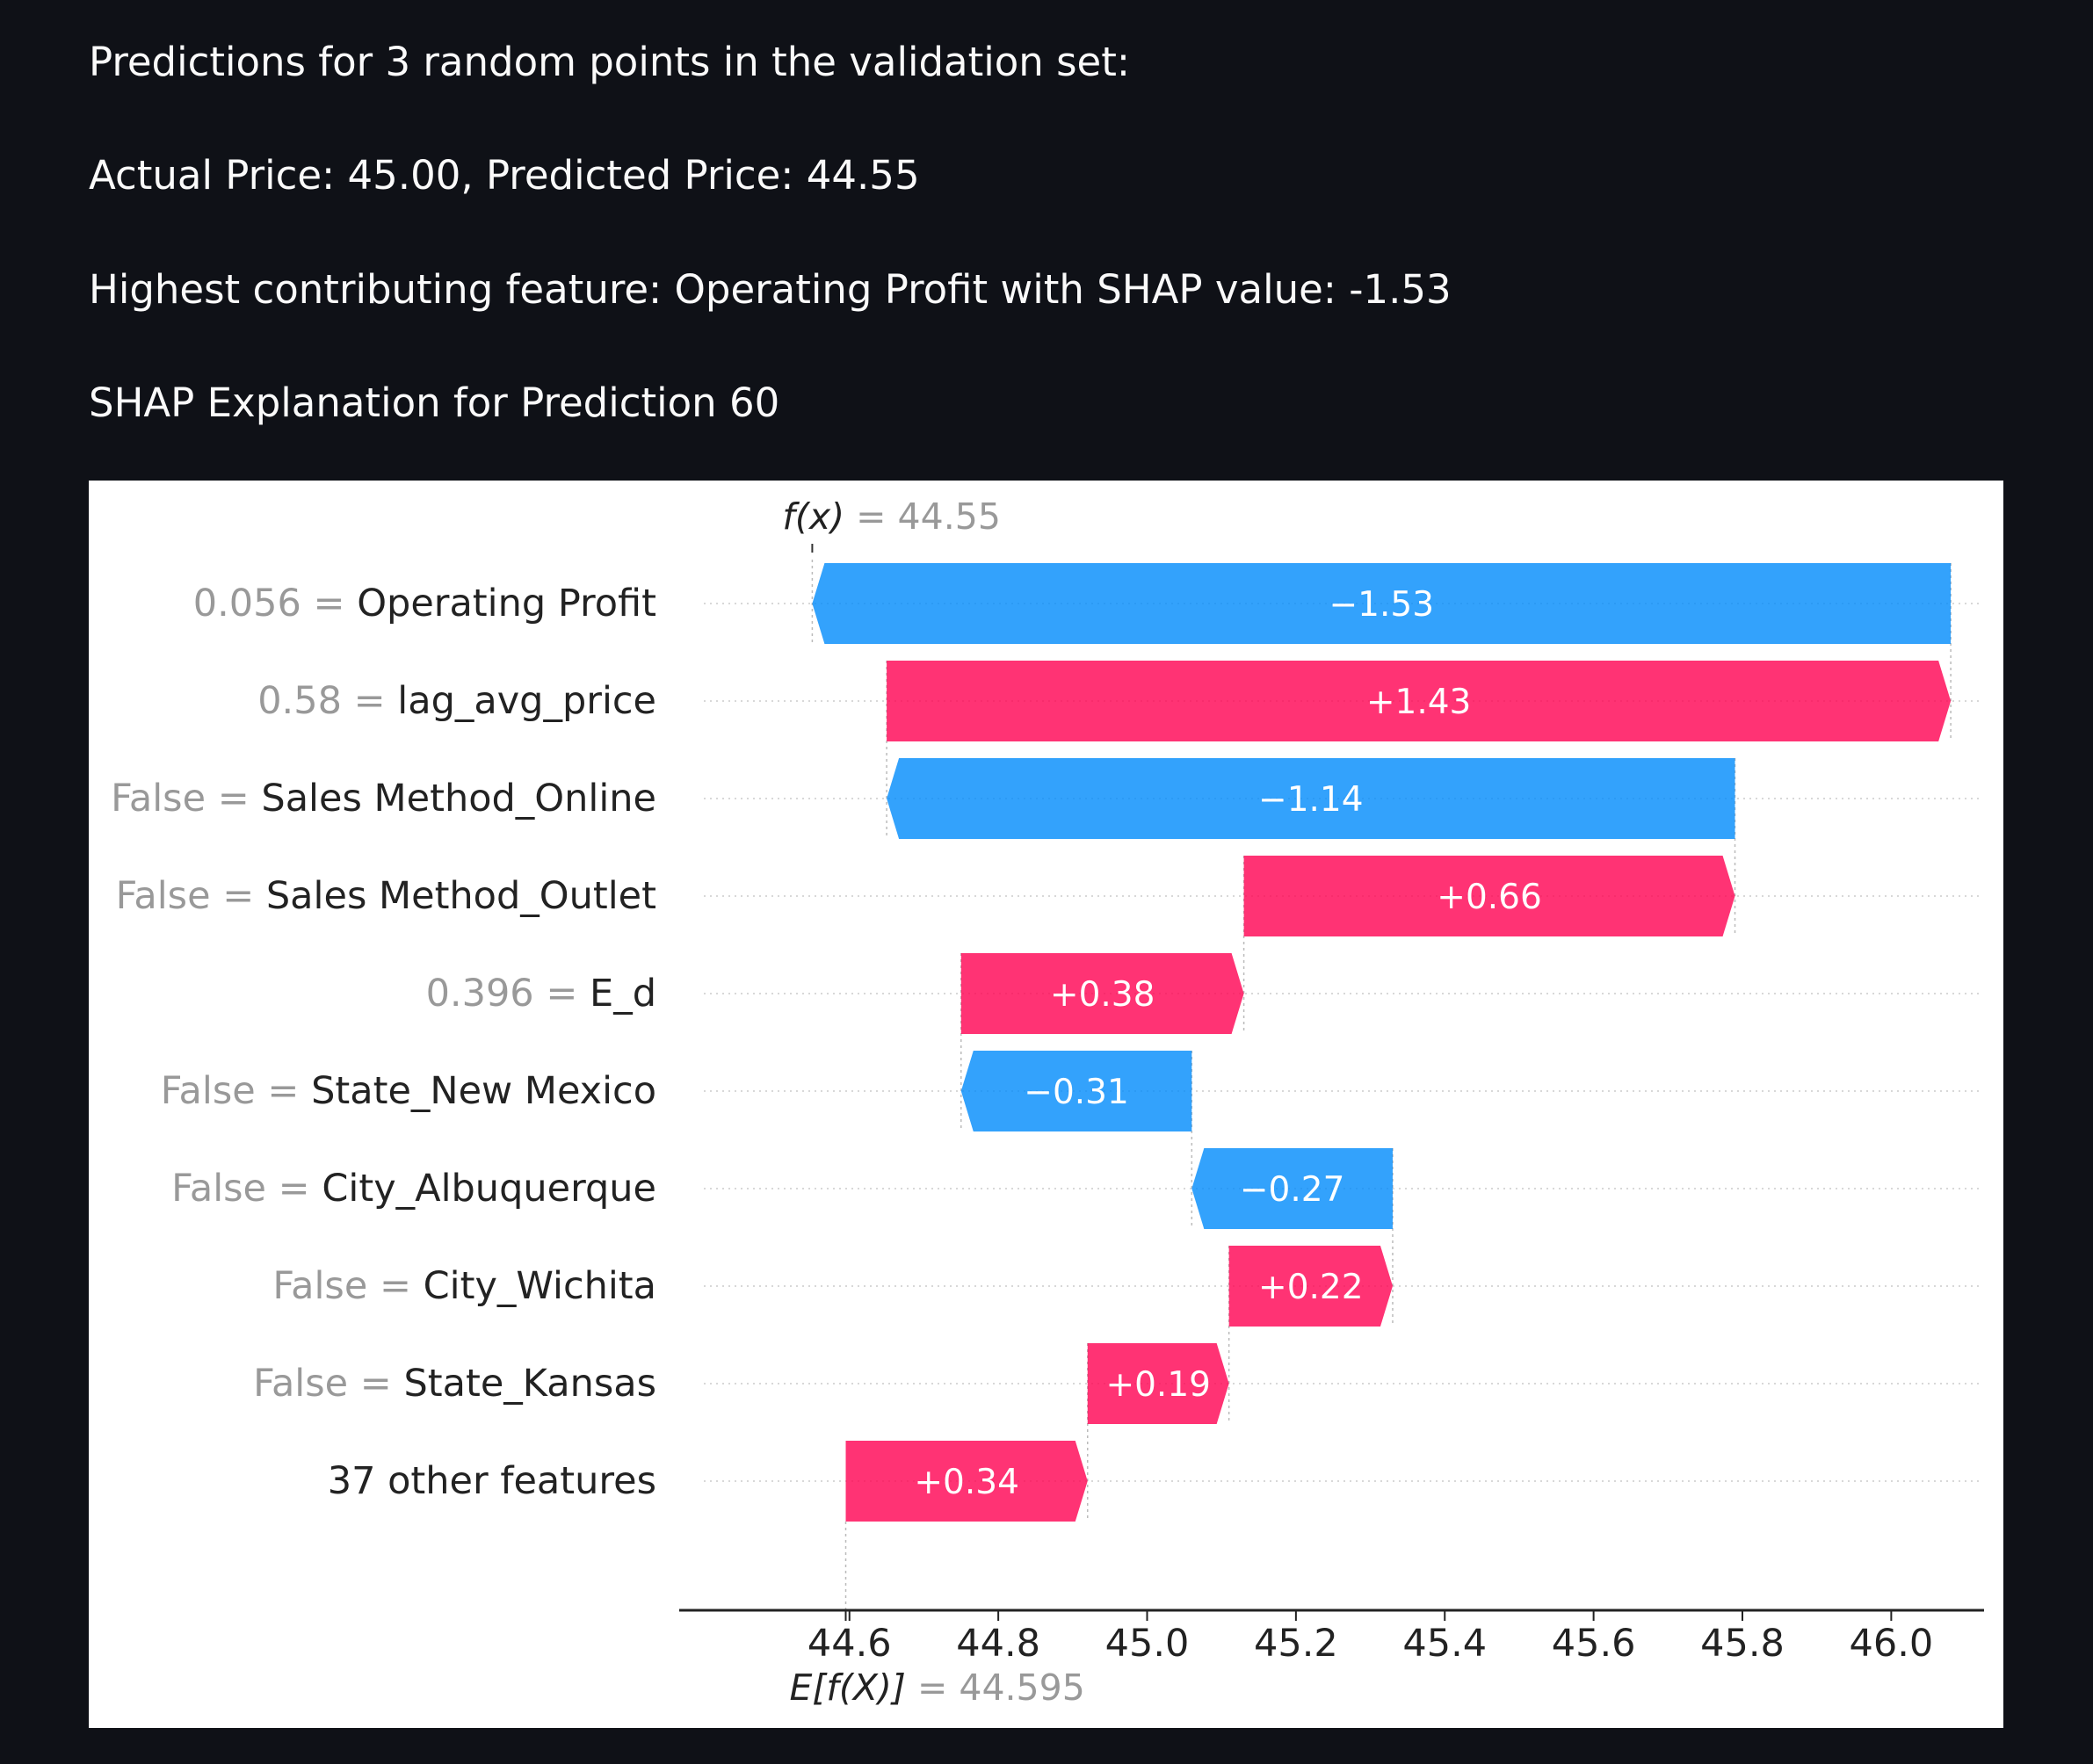 Image resolution: width=2093 pixels, height=1764 pixels. I want to click on fx-label: f(x) = 44.55, so click(892, 516).